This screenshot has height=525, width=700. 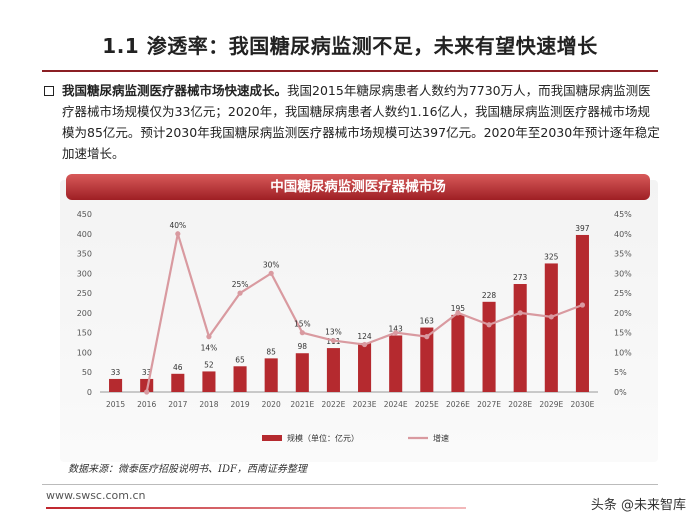 I want to click on paragraph-lead: 我国糖尿病监测医疗器械市场快速成长。, so click(x=175, y=90).